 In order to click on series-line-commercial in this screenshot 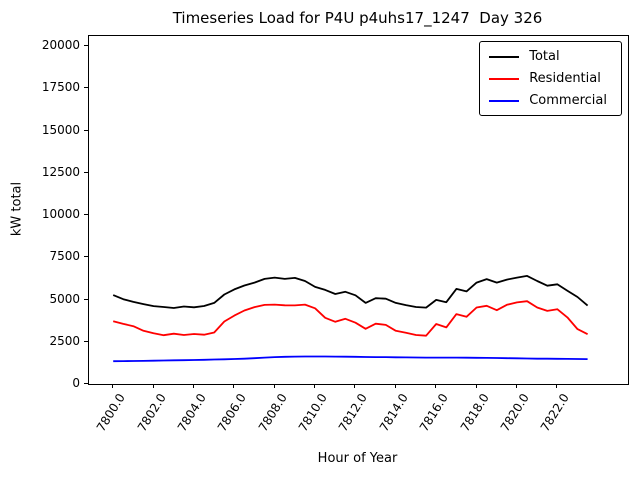, I will do `click(350, 359)`.